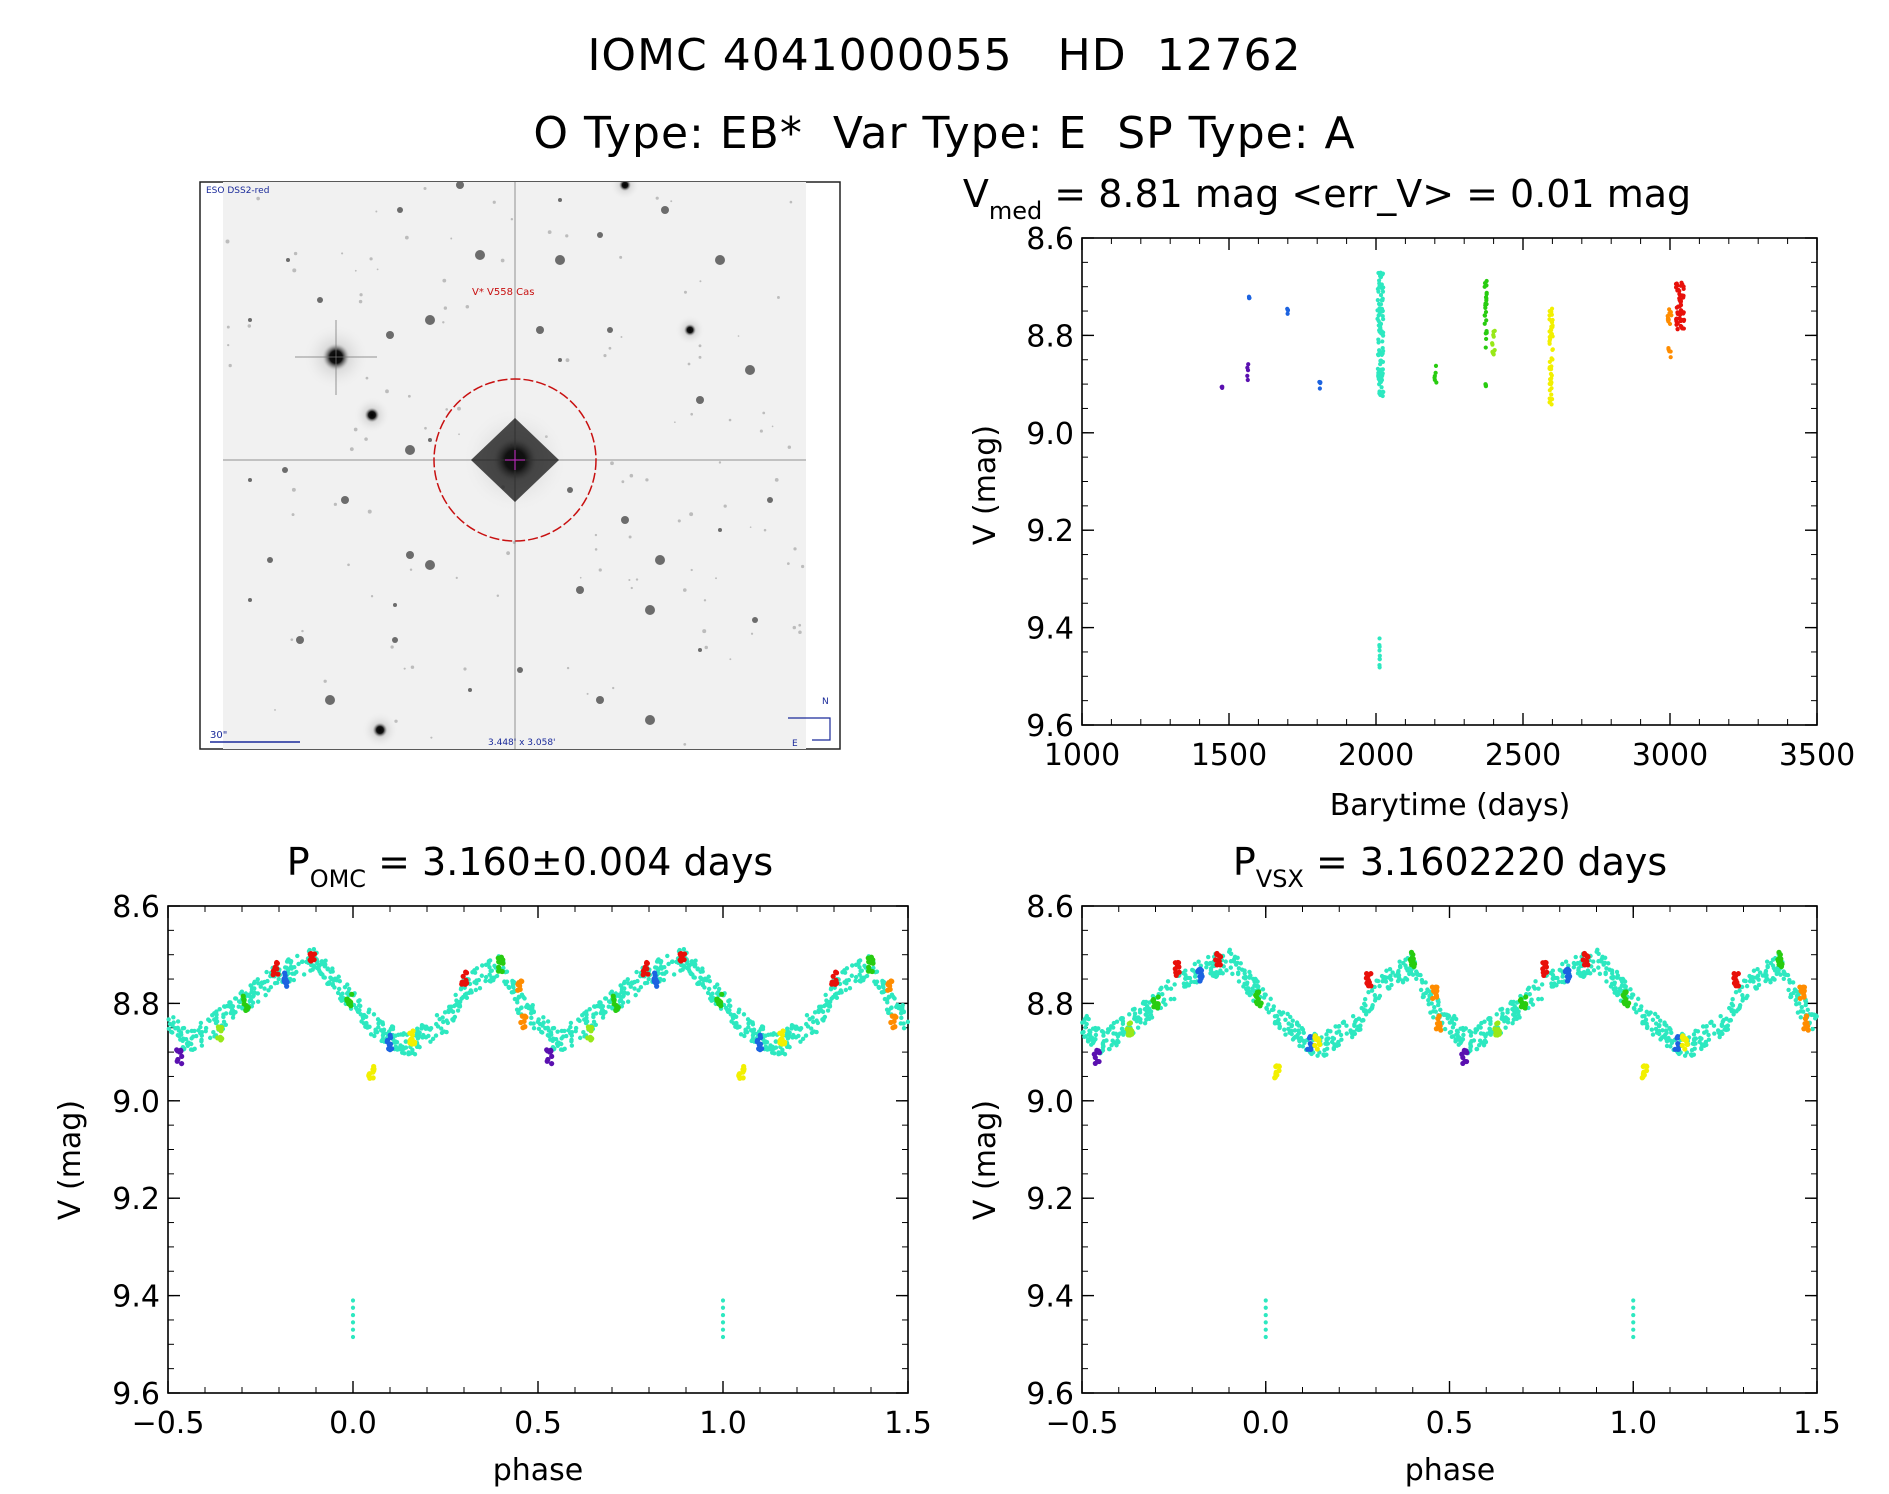 This screenshot has width=1889, height=1494. I want to click on phase-vsx-title-sub: VSX, so click(1280, 879).